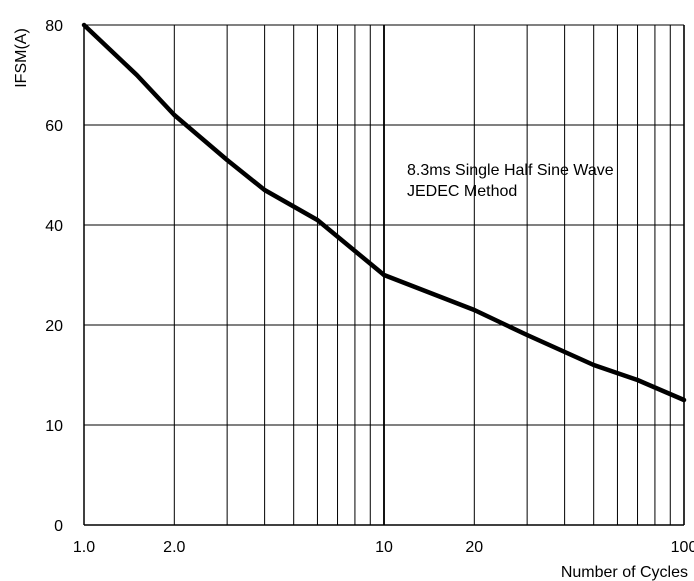 Image resolution: width=694 pixels, height=581 pixels. I want to click on y-tick-label: 0, so click(58, 526).